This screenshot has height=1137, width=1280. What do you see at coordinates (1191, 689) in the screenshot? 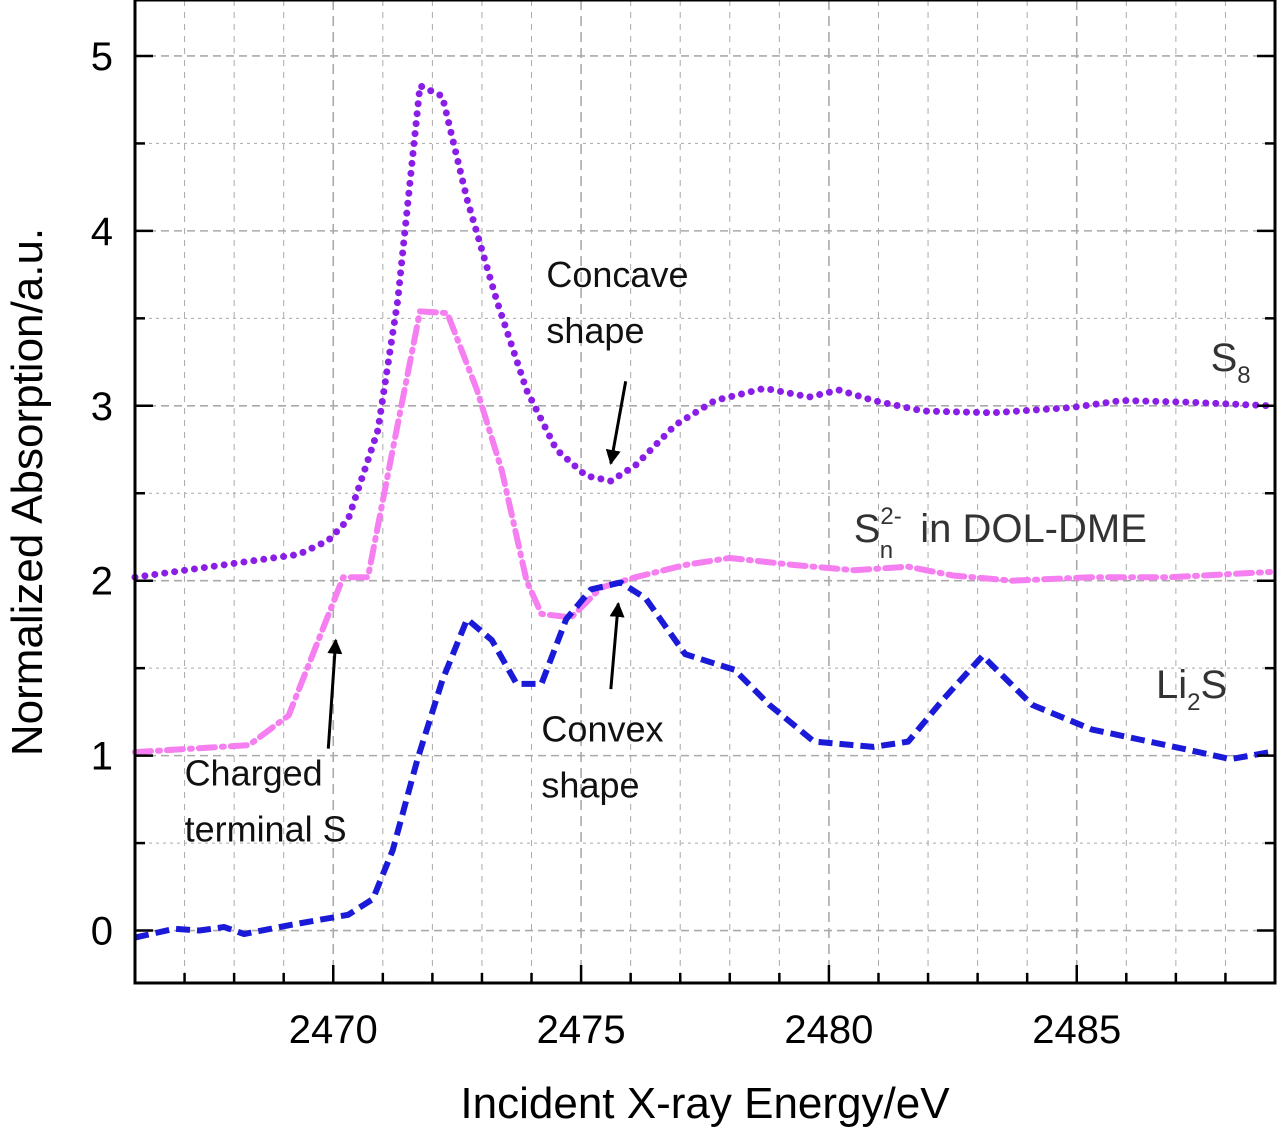
I see `series-label-2: Li2S` at bounding box center [1191, 689].